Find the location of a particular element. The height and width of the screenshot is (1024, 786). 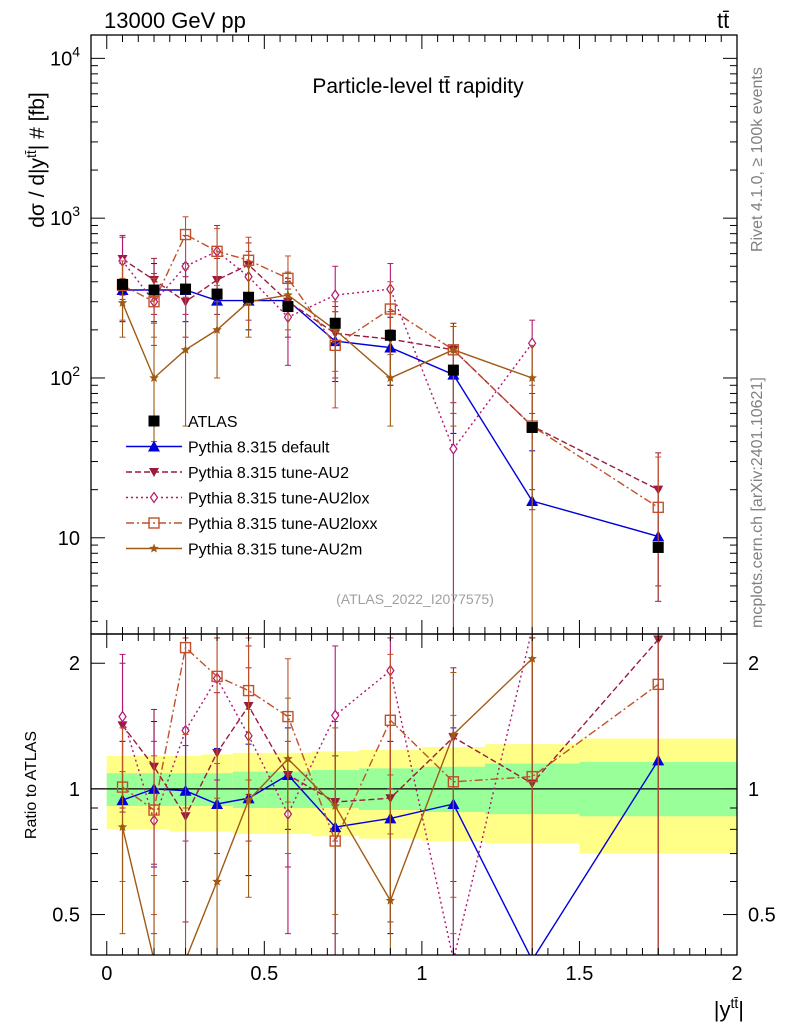

legend-label-default: Pythia 8.315 default is located at coordinates (259, 448).